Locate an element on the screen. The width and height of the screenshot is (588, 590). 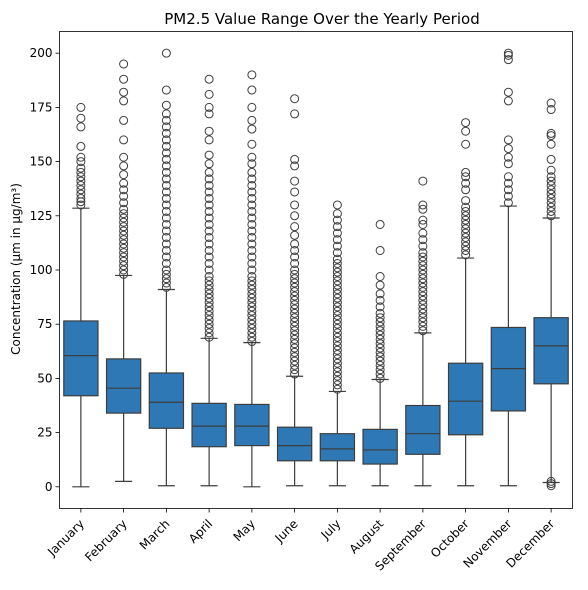
x-tick-label: October is located at coordinates (450, 539).